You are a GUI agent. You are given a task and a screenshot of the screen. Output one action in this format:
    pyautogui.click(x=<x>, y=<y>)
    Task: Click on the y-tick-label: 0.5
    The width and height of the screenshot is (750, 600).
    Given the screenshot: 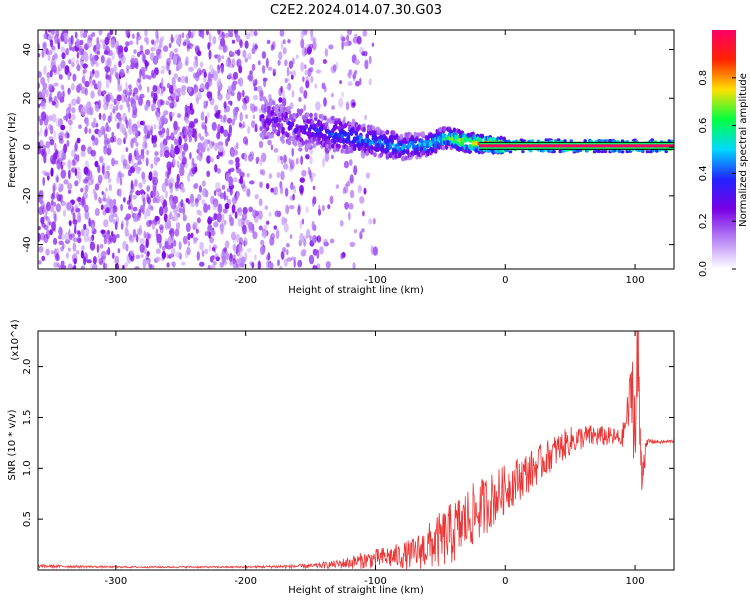 What is the action you would take?
    pyautogui.click(x=27, y=519)
    